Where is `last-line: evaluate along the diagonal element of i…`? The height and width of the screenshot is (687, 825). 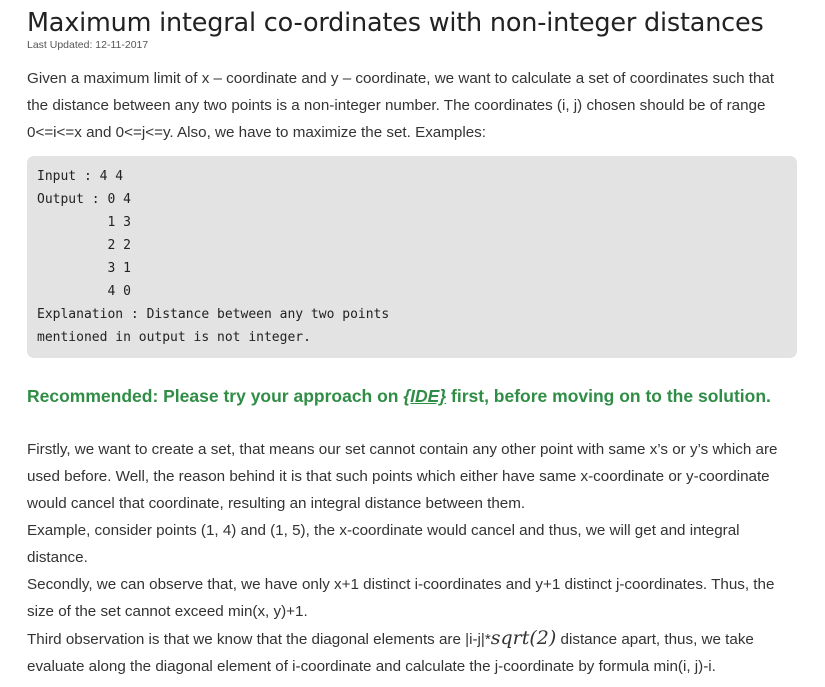 last-line: evaluate along the diagonal element of i… is located at coordinates (371, 666).